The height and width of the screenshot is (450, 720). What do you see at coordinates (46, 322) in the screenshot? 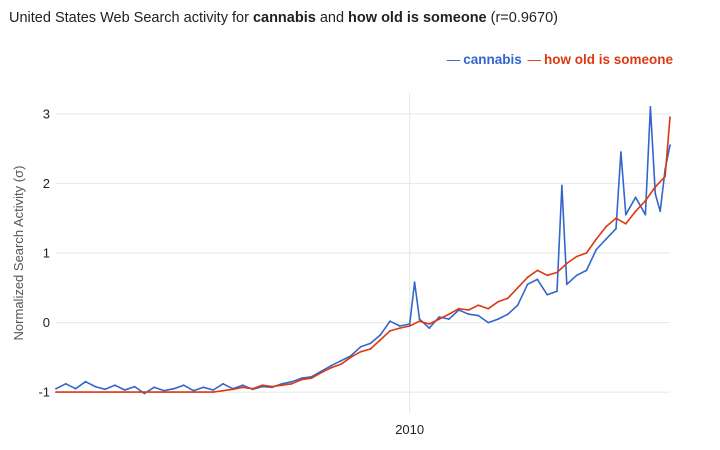
I see `y-tick-label: 0` at bounding box center [46, 322].